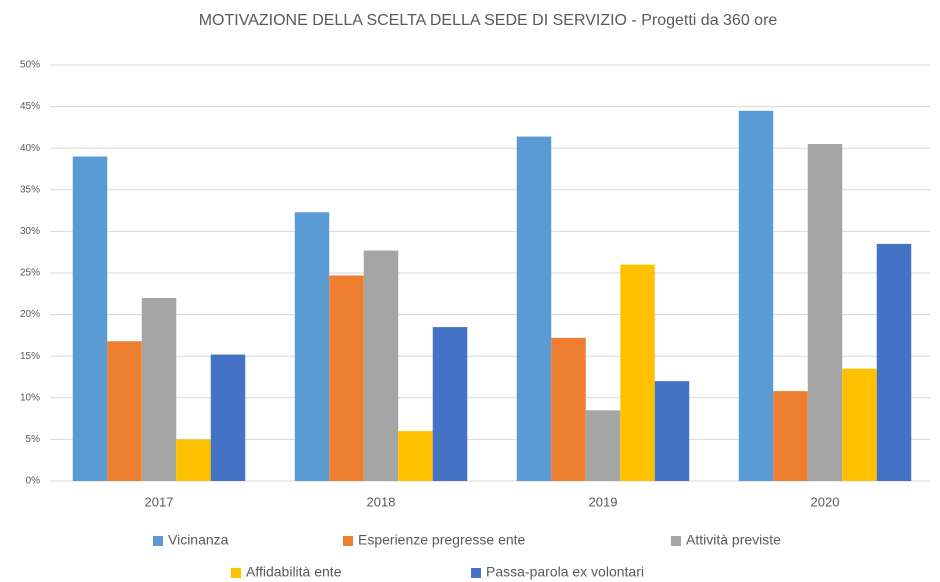 This screenshot has width=940, height=582. Describe the element at coordinates (30, 314) in the screenshot. I see `y-tick-label: 20%` at that location.